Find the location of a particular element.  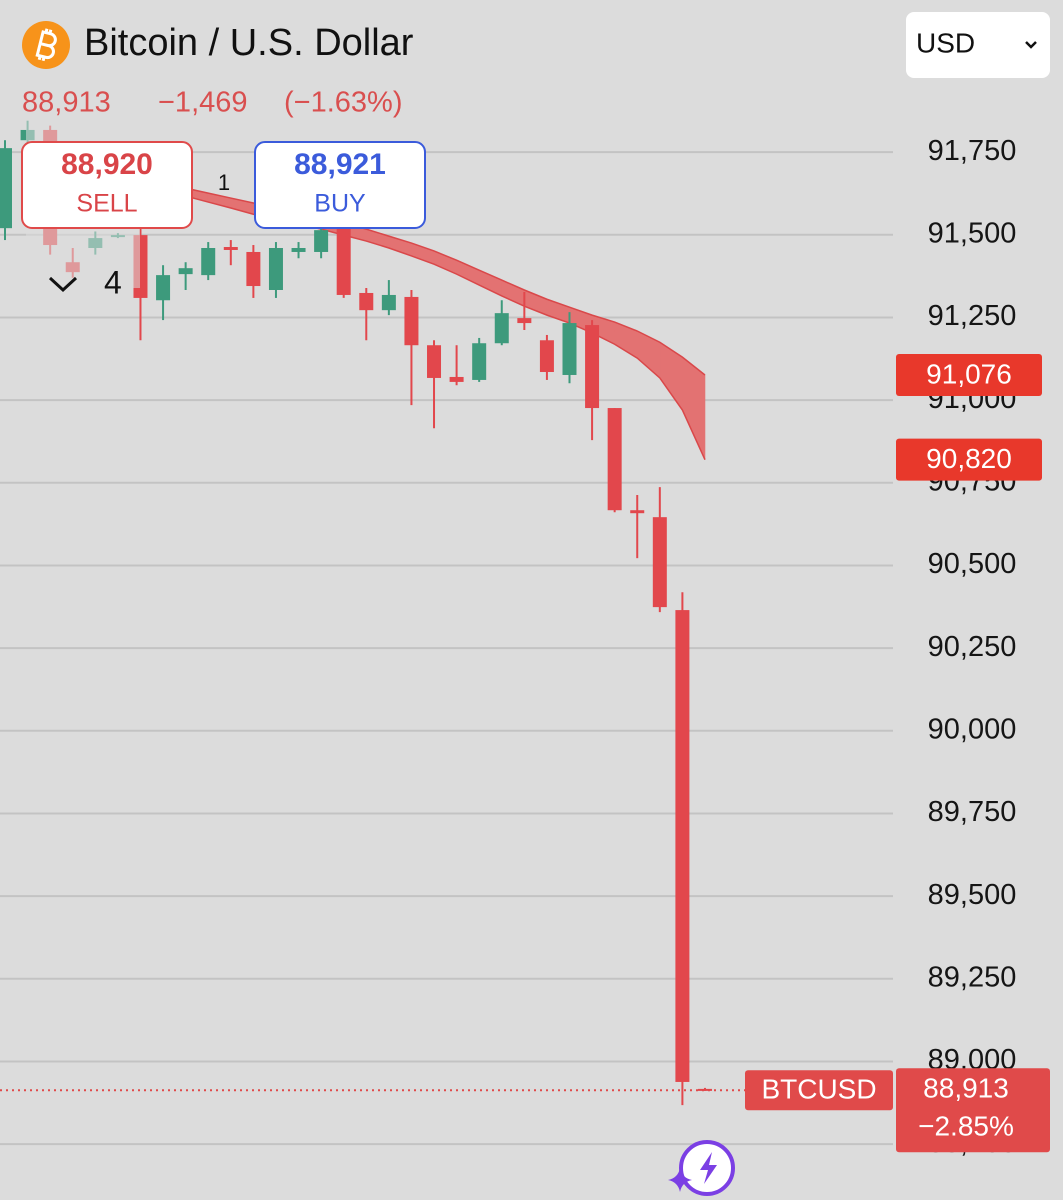

y-tick-label: 90,500 is located at coordinates (972, 564).